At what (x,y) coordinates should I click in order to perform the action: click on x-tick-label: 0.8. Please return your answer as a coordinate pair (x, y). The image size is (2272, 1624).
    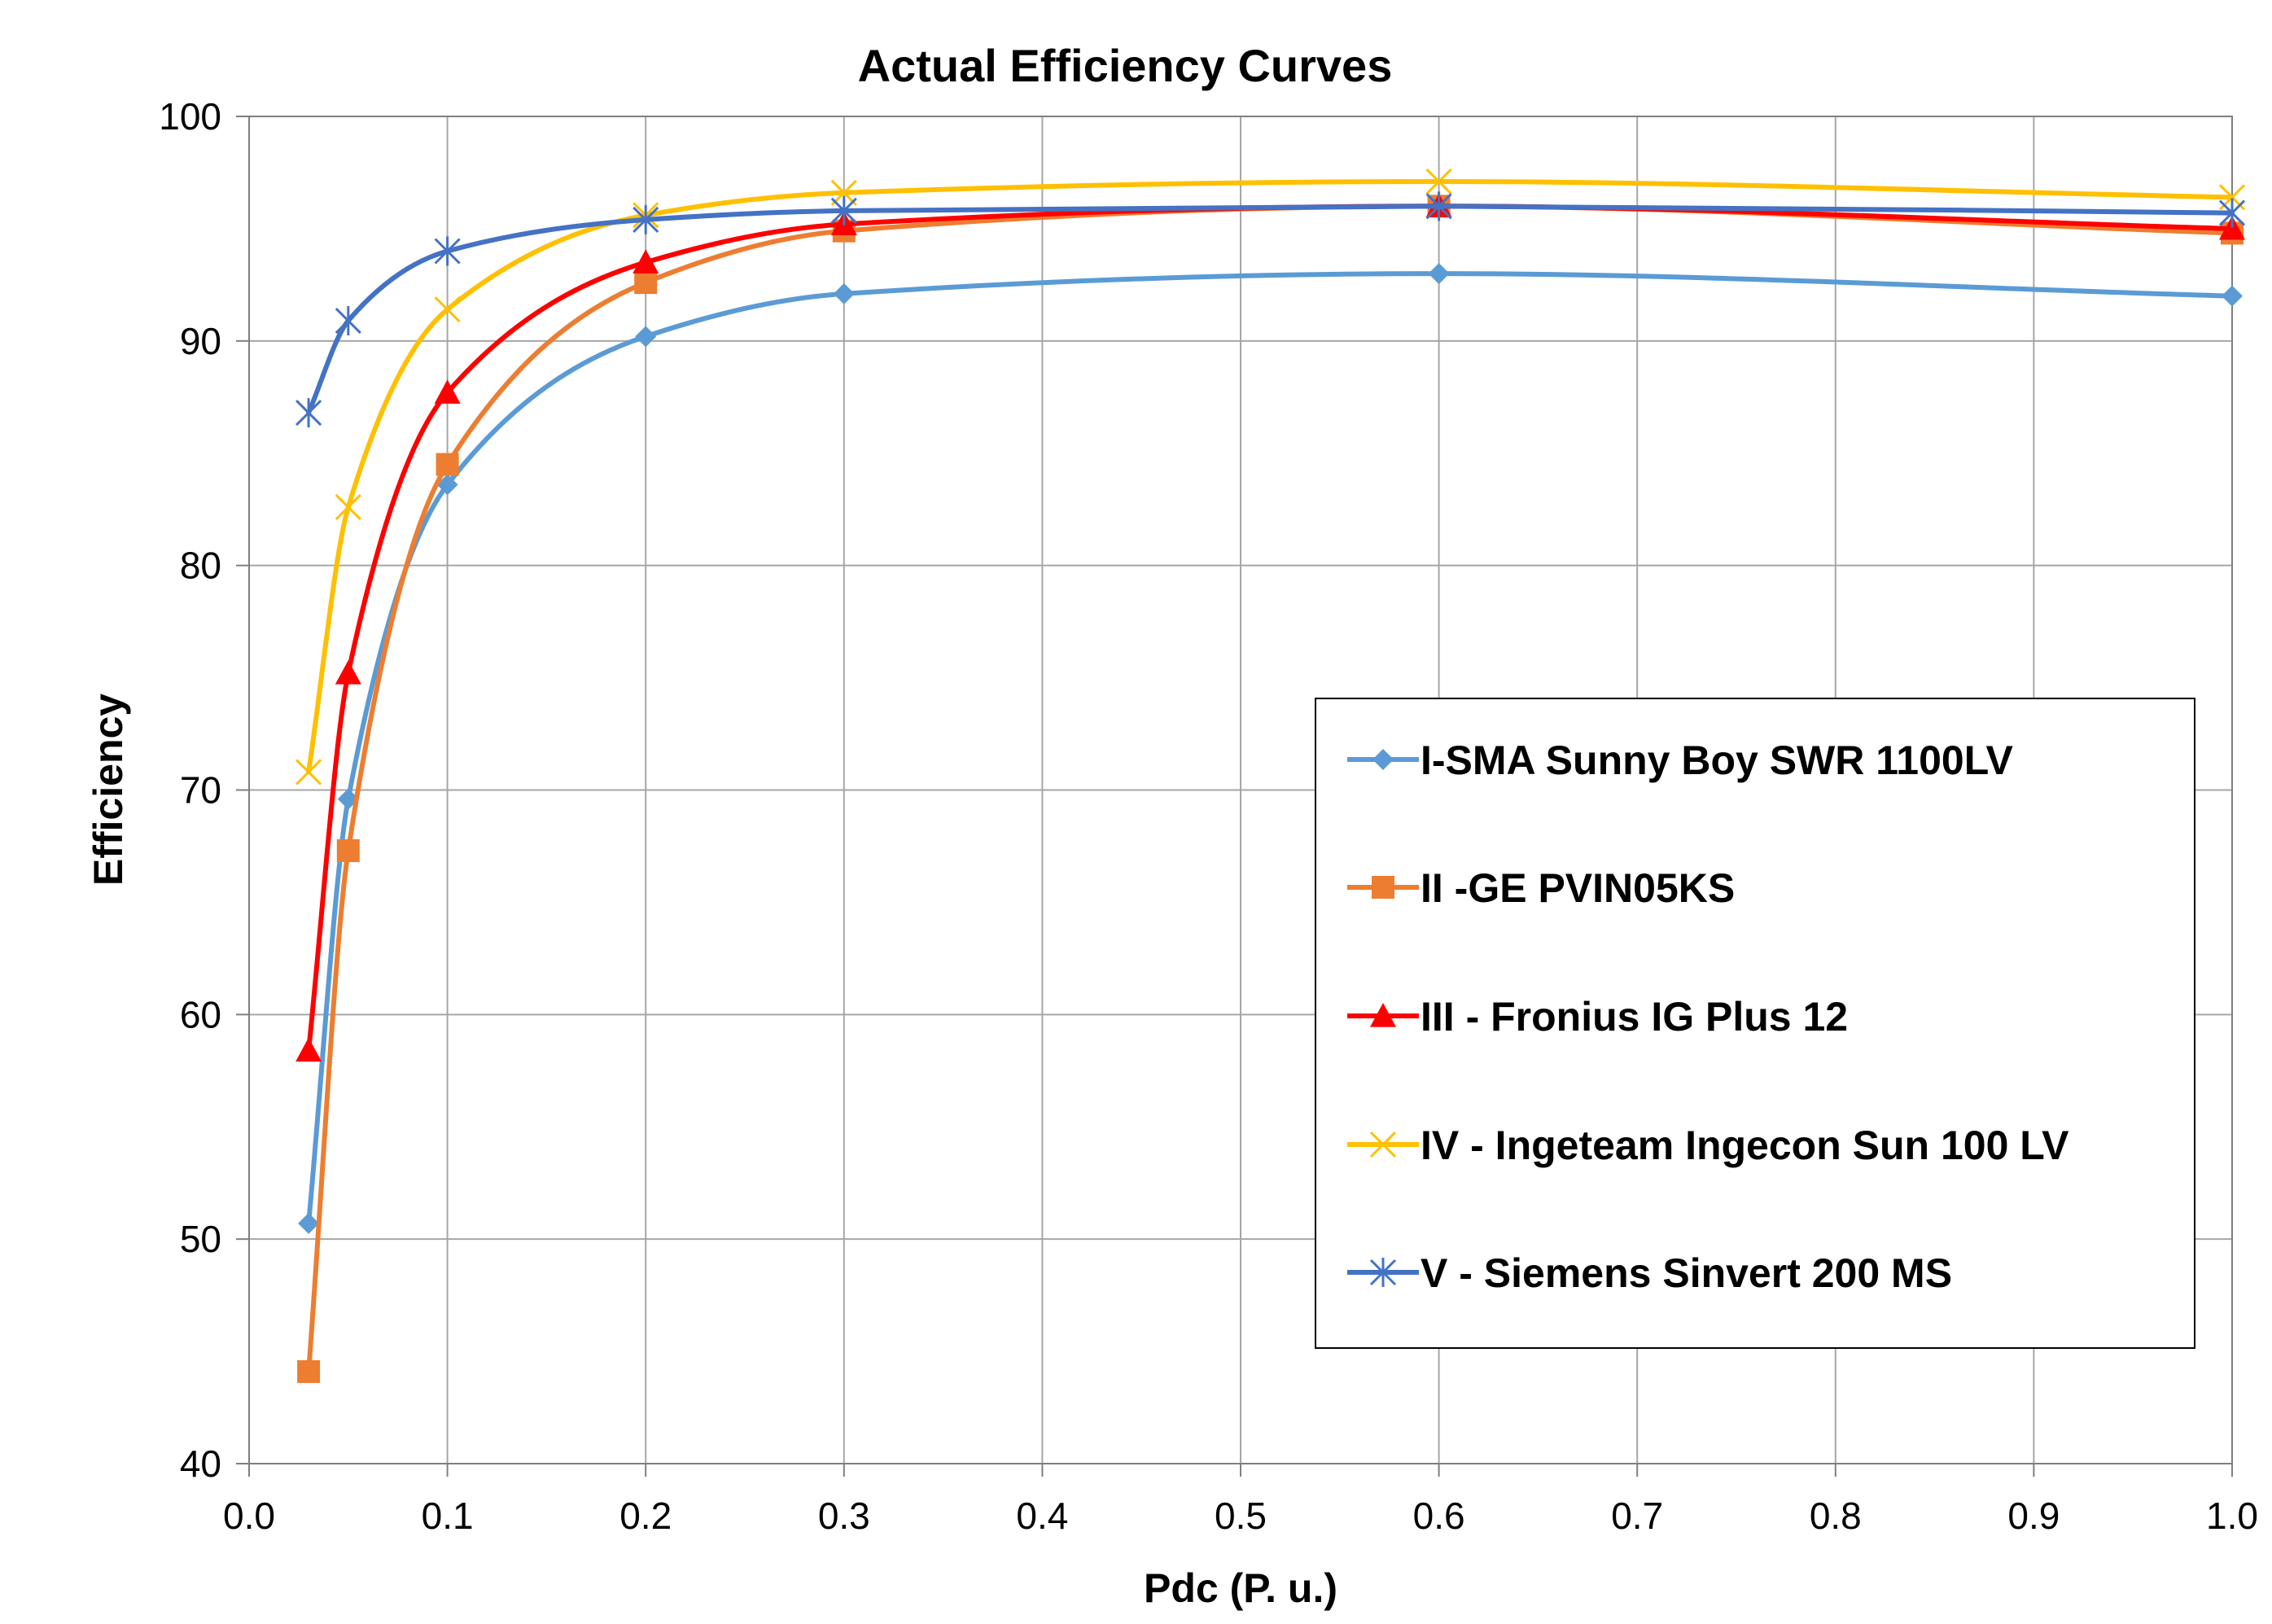
    Looking at the image, I should click on (1836, 1516).